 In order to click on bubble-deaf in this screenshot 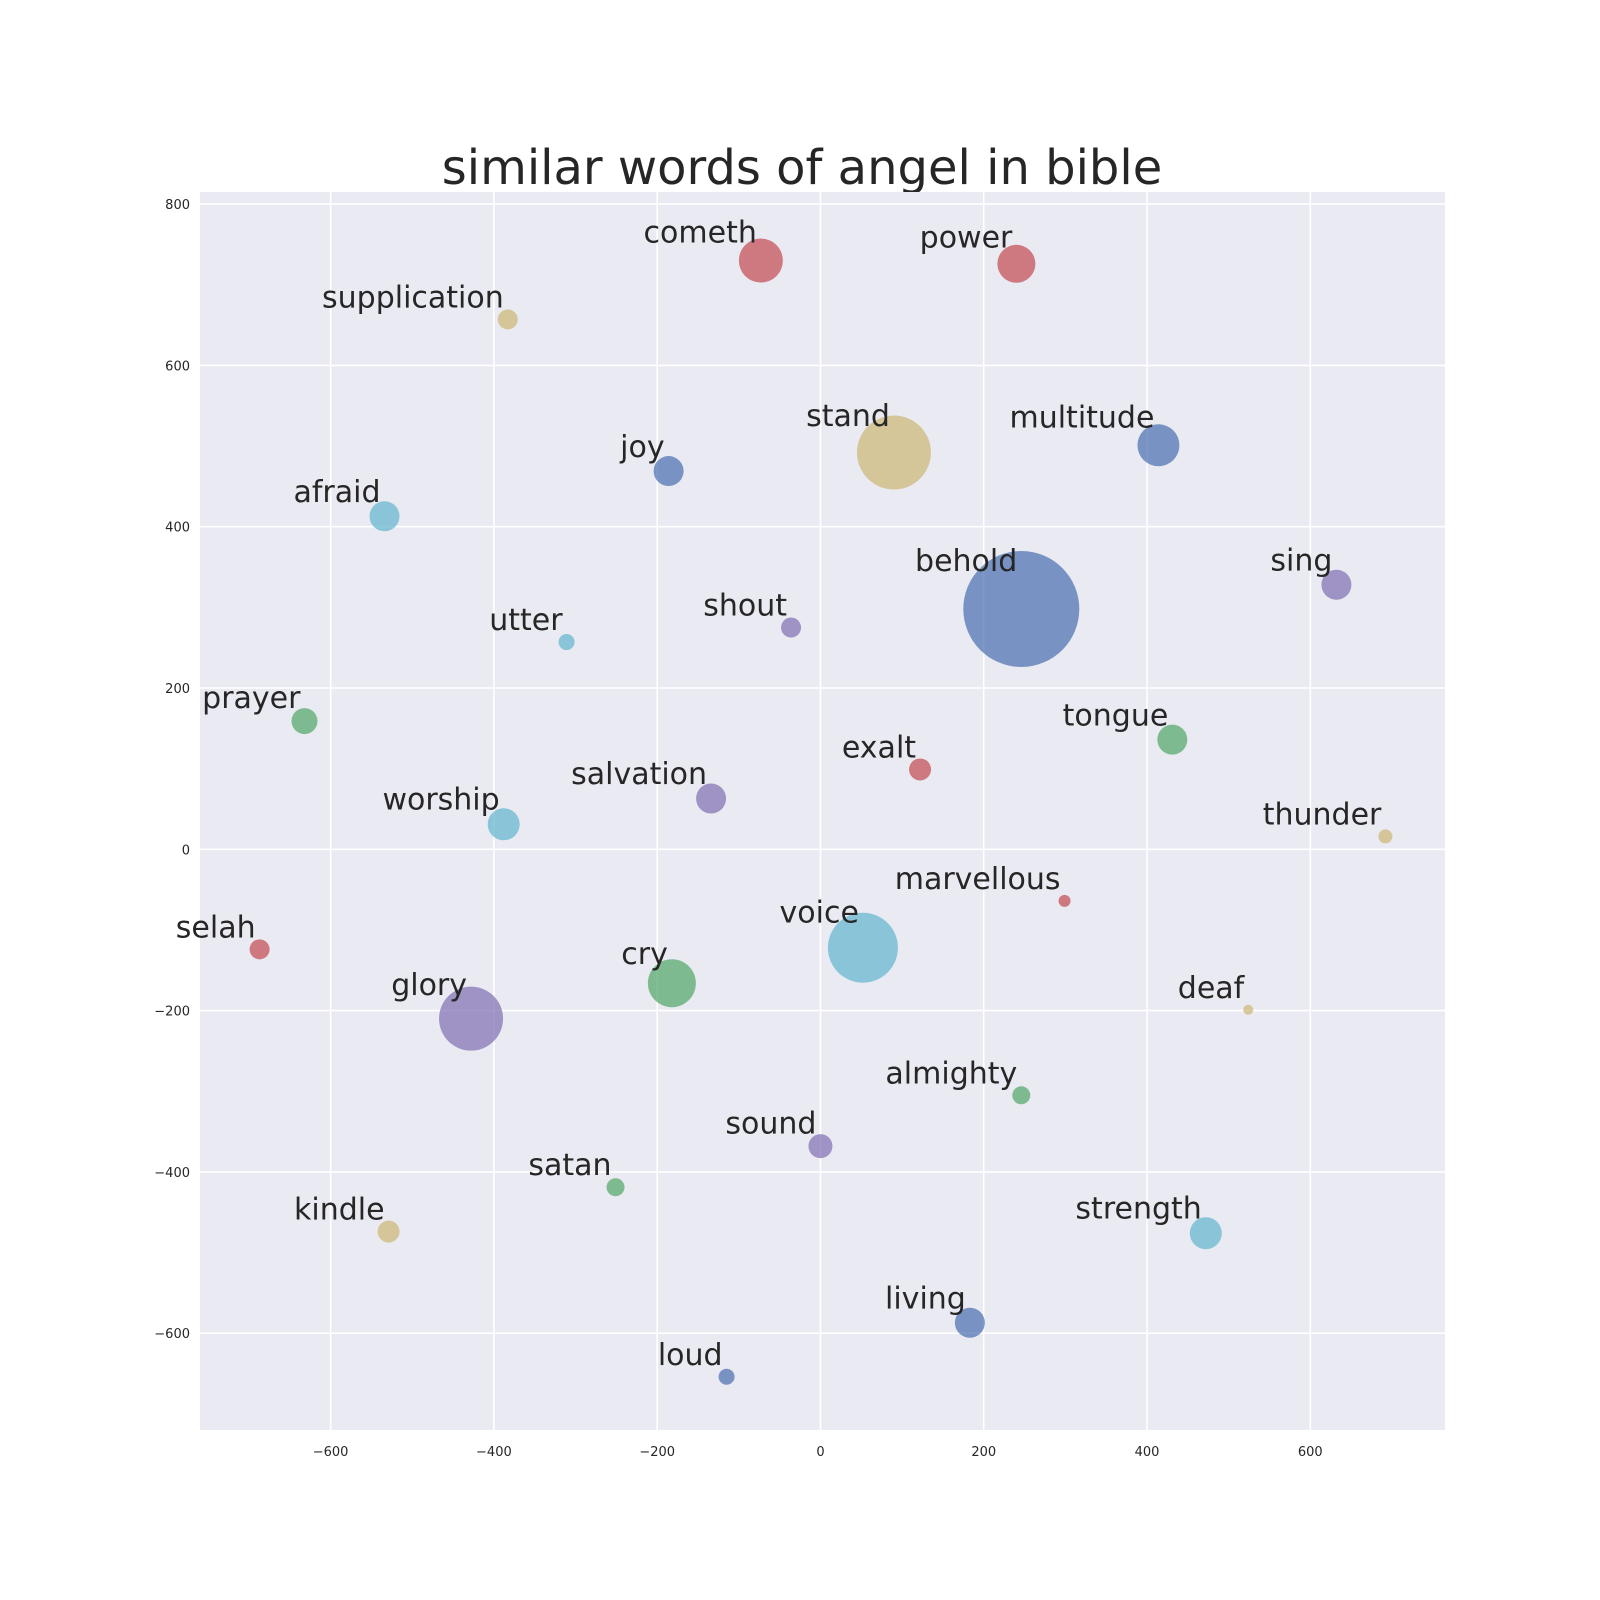, I will do `click(1248, 1009)`.